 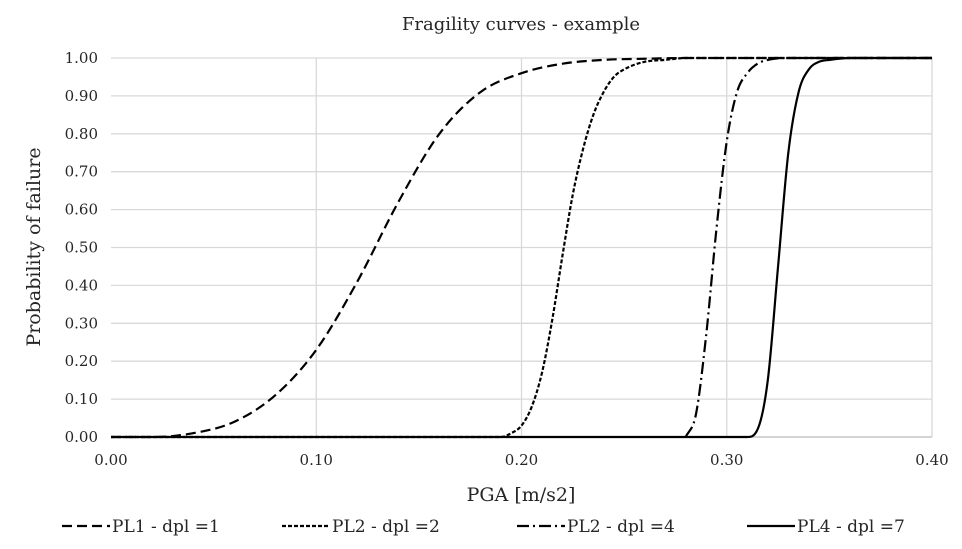 I want to click on y-tick-label: 1.00, so click(x=81, y=58).